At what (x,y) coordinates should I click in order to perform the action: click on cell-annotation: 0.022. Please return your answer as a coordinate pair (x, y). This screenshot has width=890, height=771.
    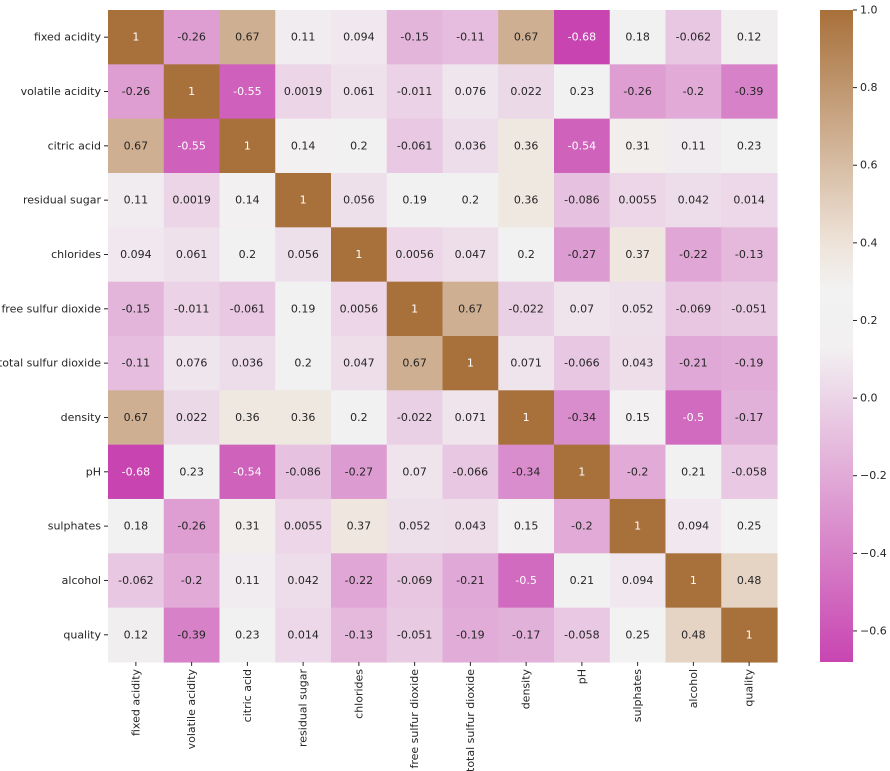
    Looking at the image, I should click on (526, 91).